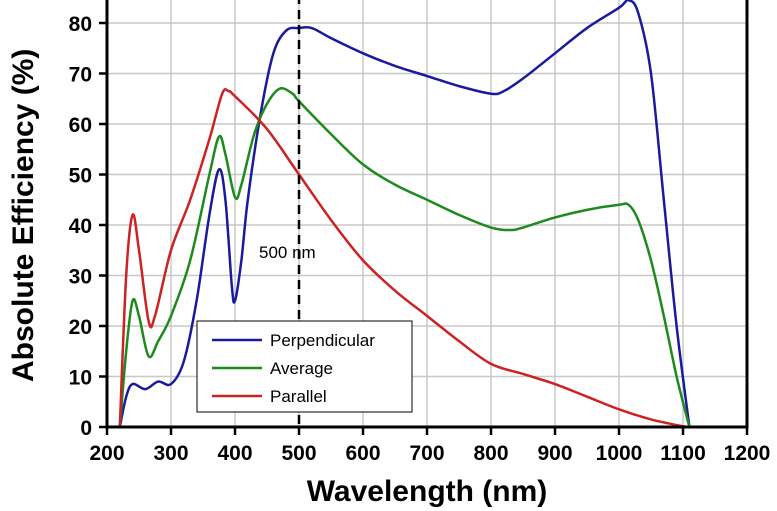 This screenshot has width=777, height=511. I want to click on x-tick-label: 400, so click(234, 453).